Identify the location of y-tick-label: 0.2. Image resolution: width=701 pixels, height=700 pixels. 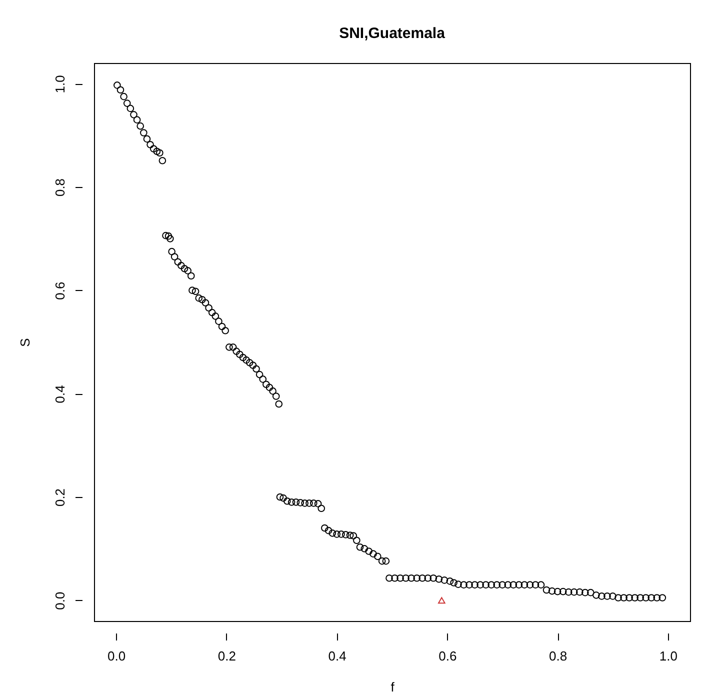
(60, 497).